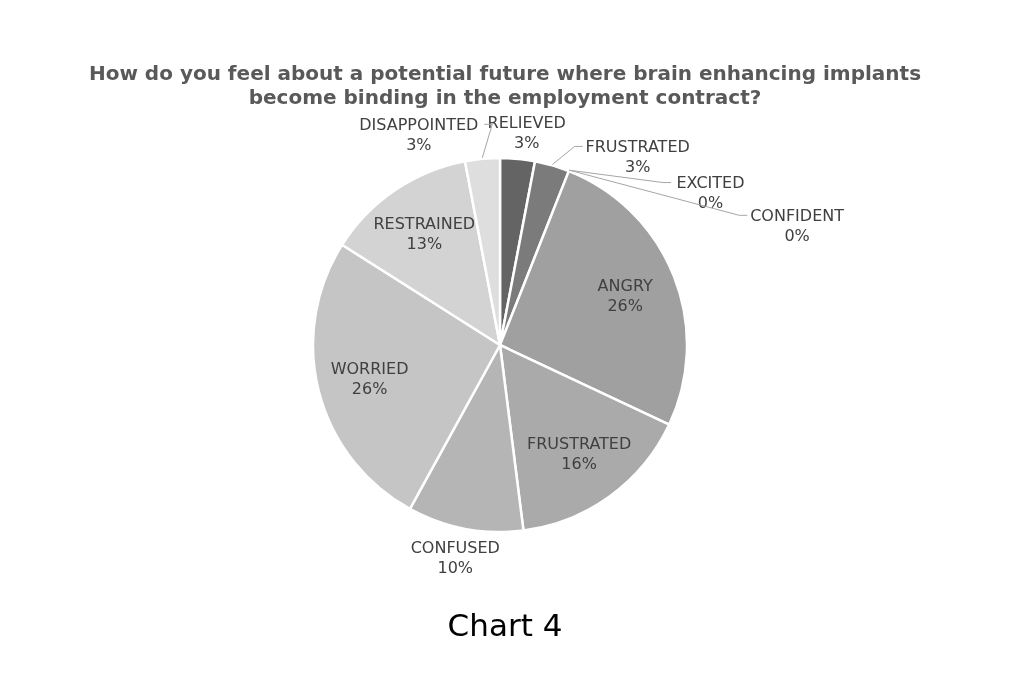 The width and height of the screenshot is (1024, 684). What do you see at coordinates (455, 568) in the screenshot?
I see `data-label: 10%` at bounding box center [455, 568].